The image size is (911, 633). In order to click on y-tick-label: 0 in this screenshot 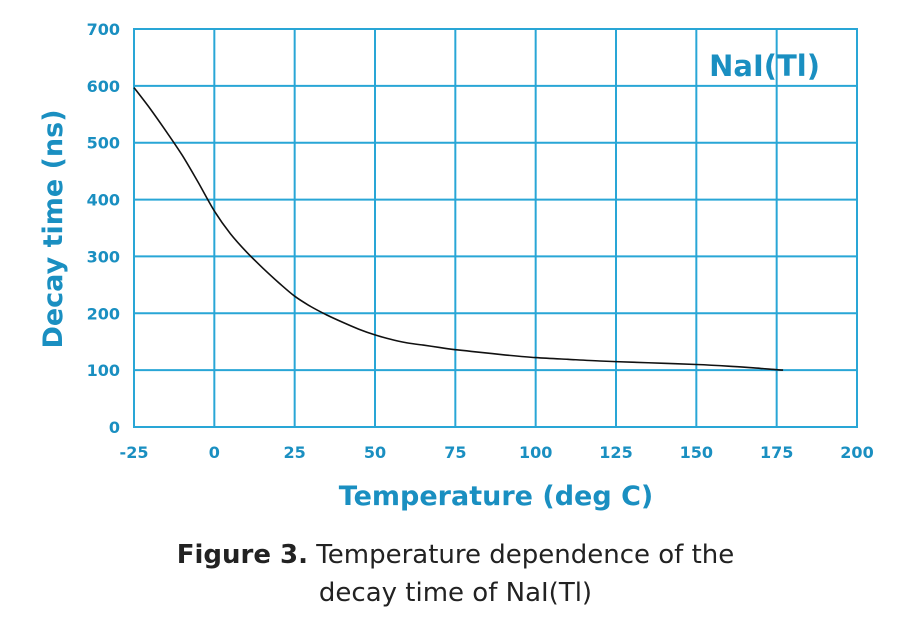, I will do `click(114, 427)`.